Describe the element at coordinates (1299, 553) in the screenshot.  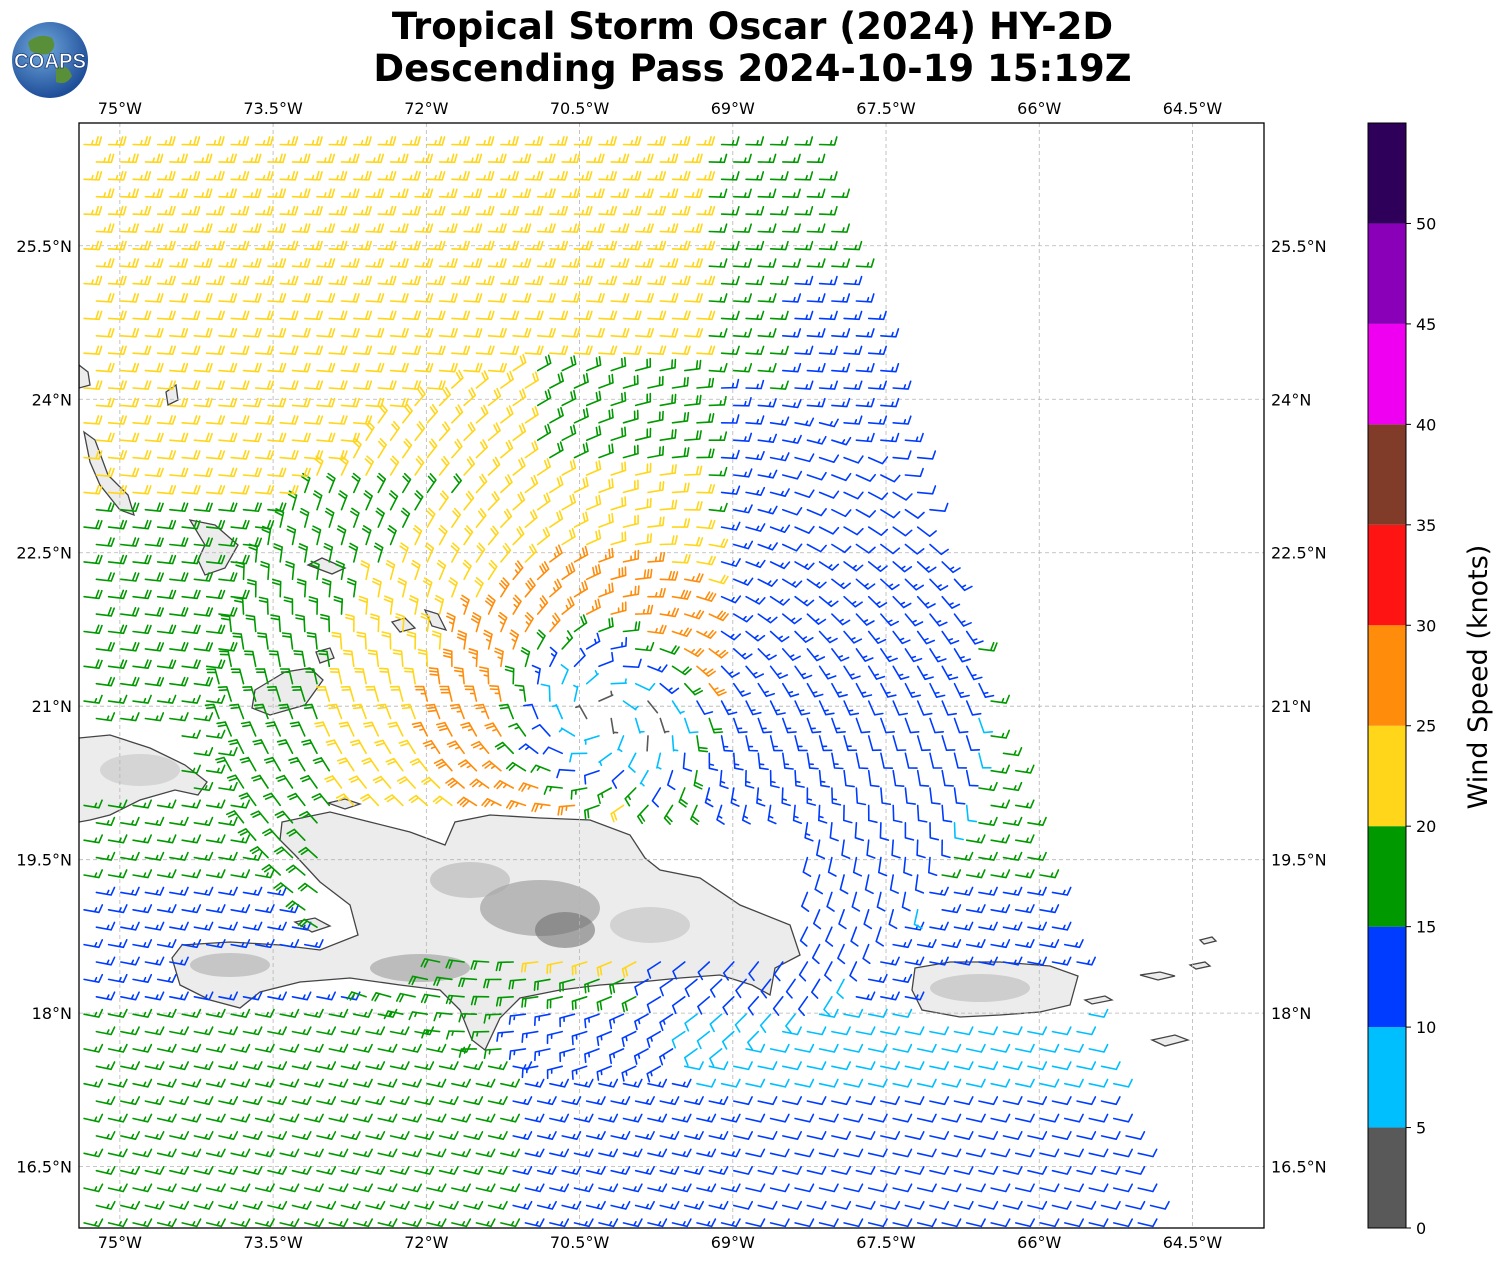
I see `lat-tick-label-right-4: 22.5°N` at that location.